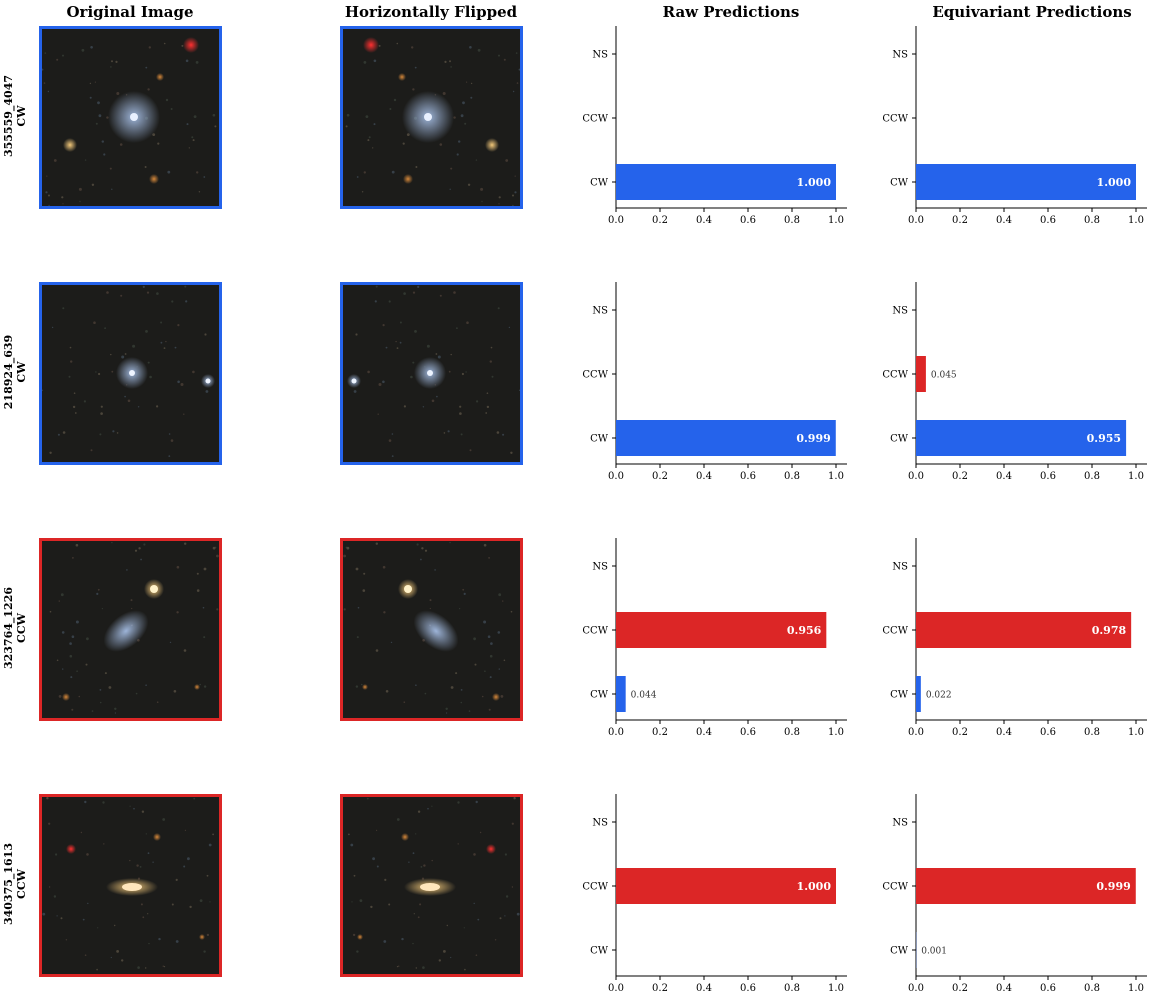 Image resolution: width=1149 pixels, height=1004 pixels. What do you see at coordinates (731, 12) in the screenshot?
I see `column-title-raw: Raw Predictions` at bounding box center [731, 12].